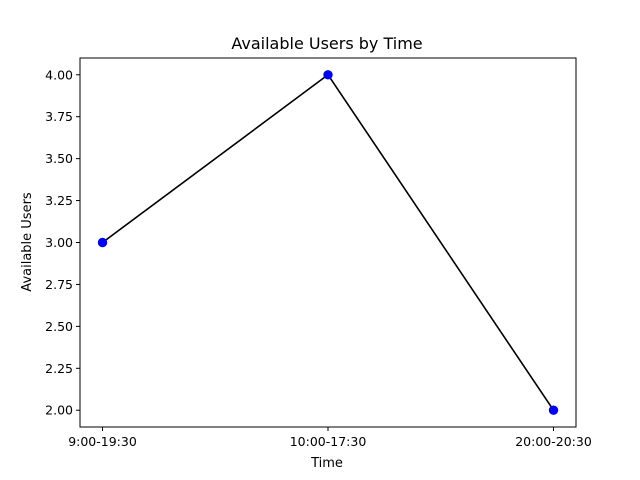 This screenshot has height=480, width=640. What do you see at coordinates (326, 43) in the screenshot?
I see `chart-title: Available Users by Time` at bounding box center [326, 43].